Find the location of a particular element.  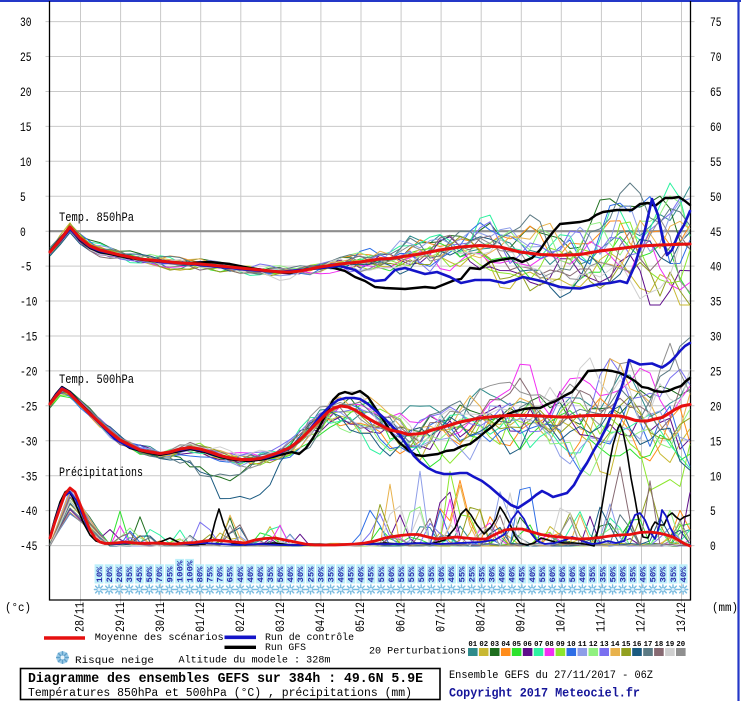

svg-text: 70 is located at coordinates (716, 57).